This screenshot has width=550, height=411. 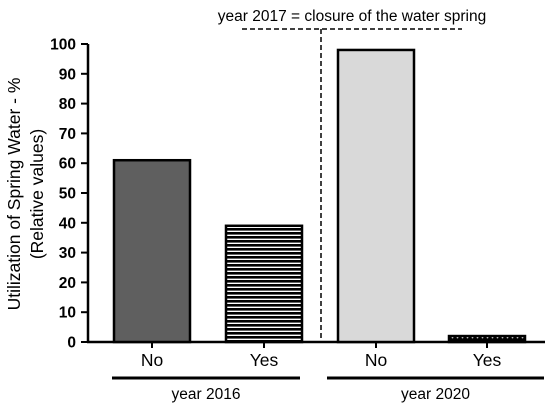 What do you see at coordinates (206, 394) in the screenshot?
I see `group-label: year 2016` at bounding box center [206, 394].